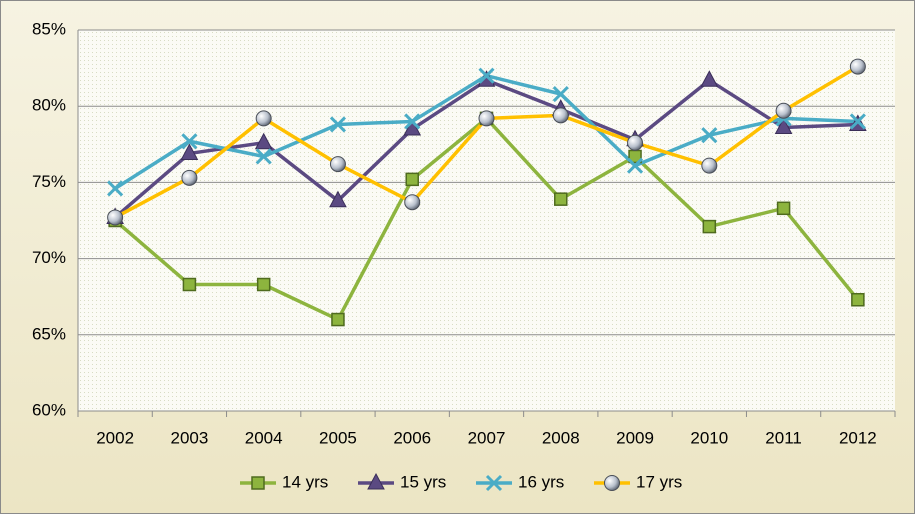  What do you see at coordinates (49, 333) in the screenshot?
I see `y-tick-label: 65%` at bounding box center [49, 333].